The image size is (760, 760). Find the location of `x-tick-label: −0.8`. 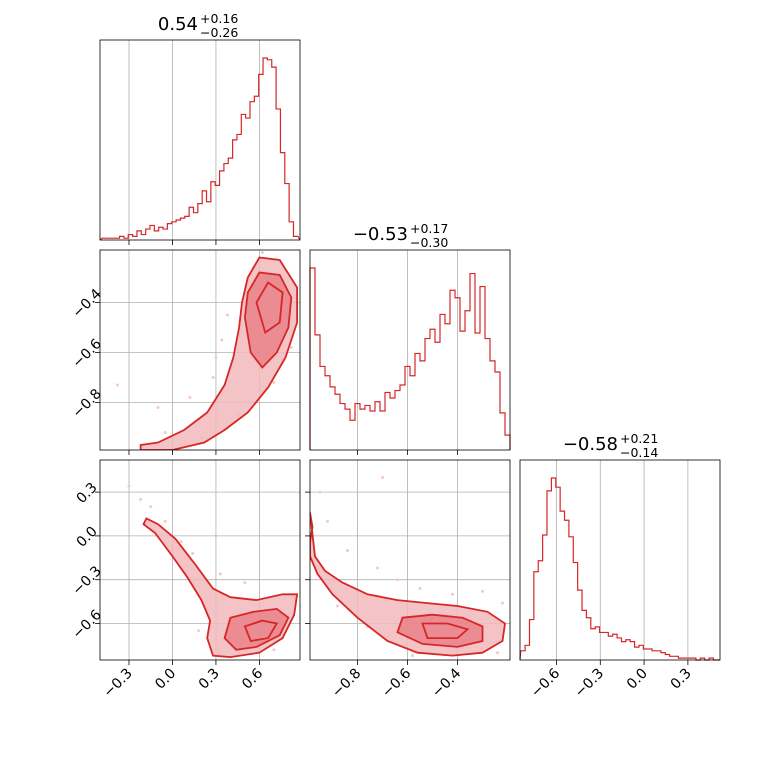

x-tick-label: −0.8 is located at coordinates (346, 683).